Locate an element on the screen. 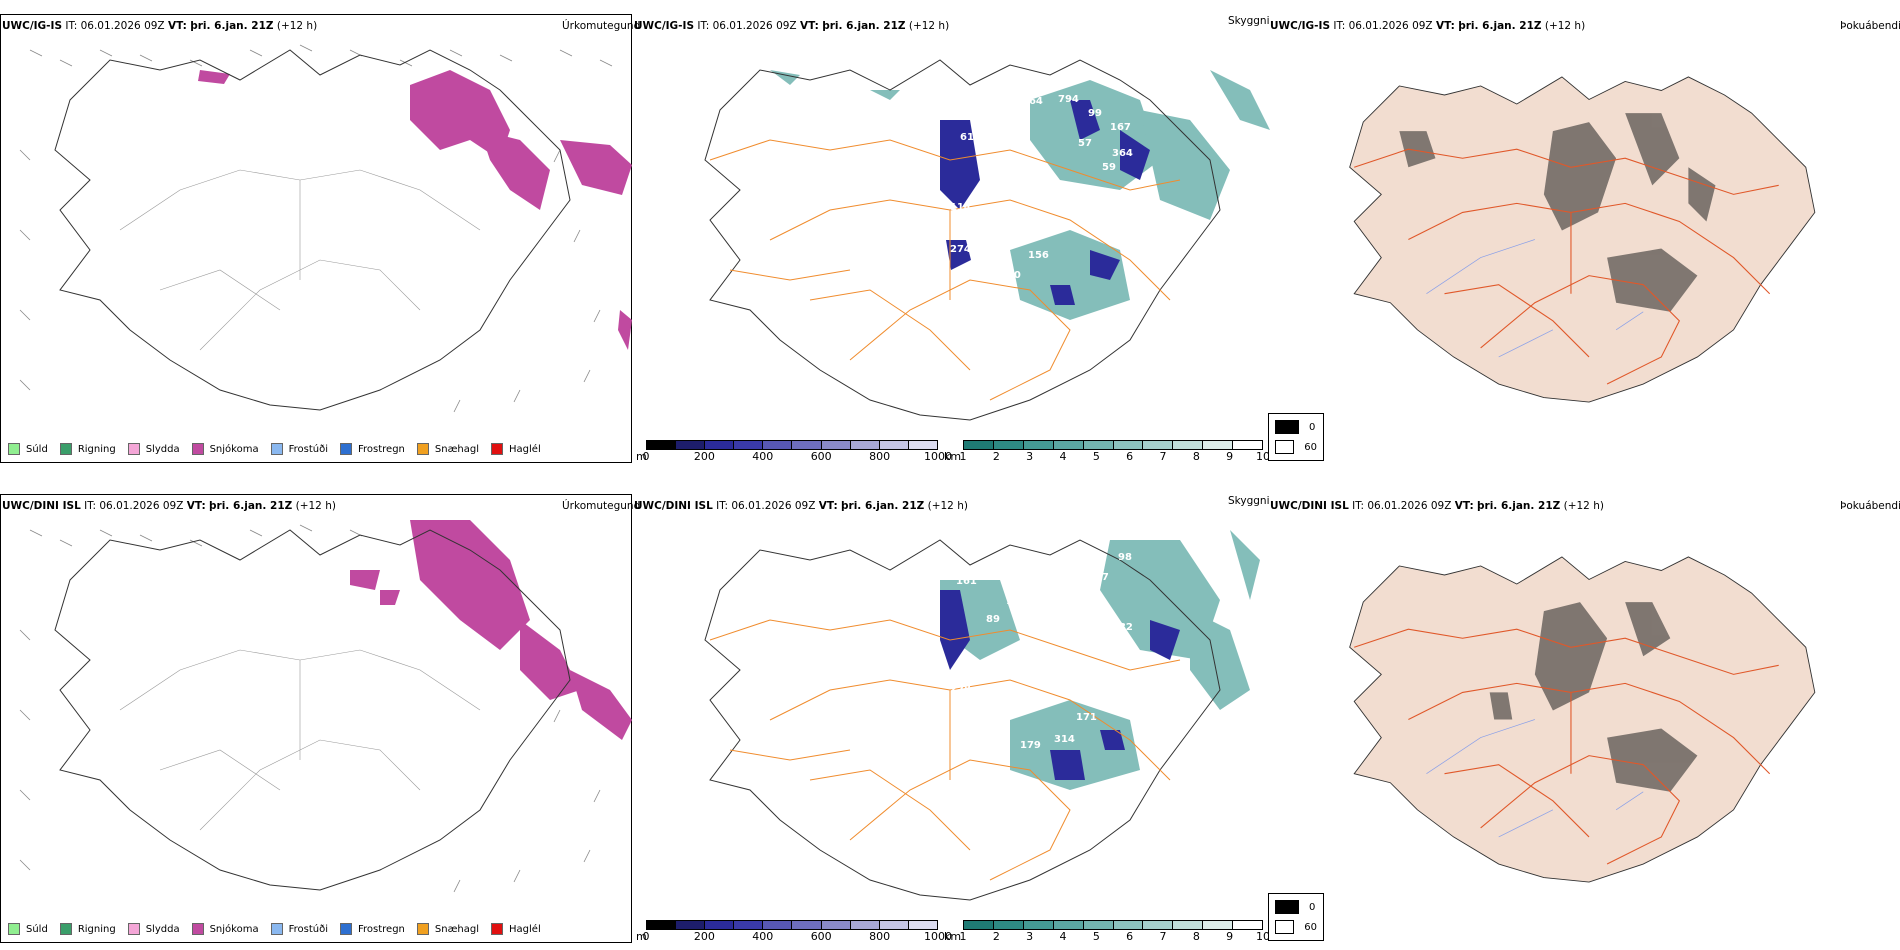 This screenshot has width=1900, height=950. colorbar-tick: 8 is located at coordinates (1196, 936).